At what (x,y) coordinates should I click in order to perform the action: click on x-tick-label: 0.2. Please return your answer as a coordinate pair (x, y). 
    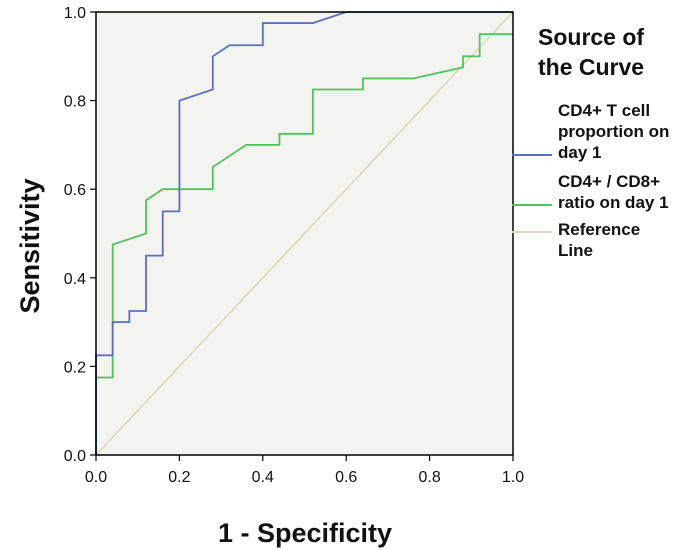
    Looking at the image, I should click on (179, 477).